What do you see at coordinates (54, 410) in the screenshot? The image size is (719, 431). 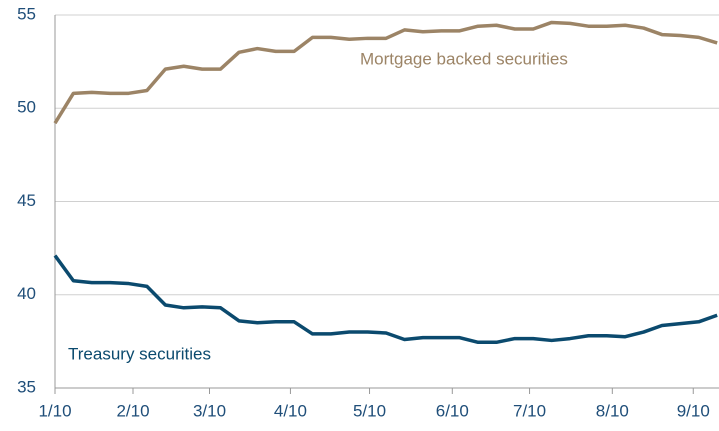 I see `x-tick-label: 1/10` at bounding box center [54, 410].